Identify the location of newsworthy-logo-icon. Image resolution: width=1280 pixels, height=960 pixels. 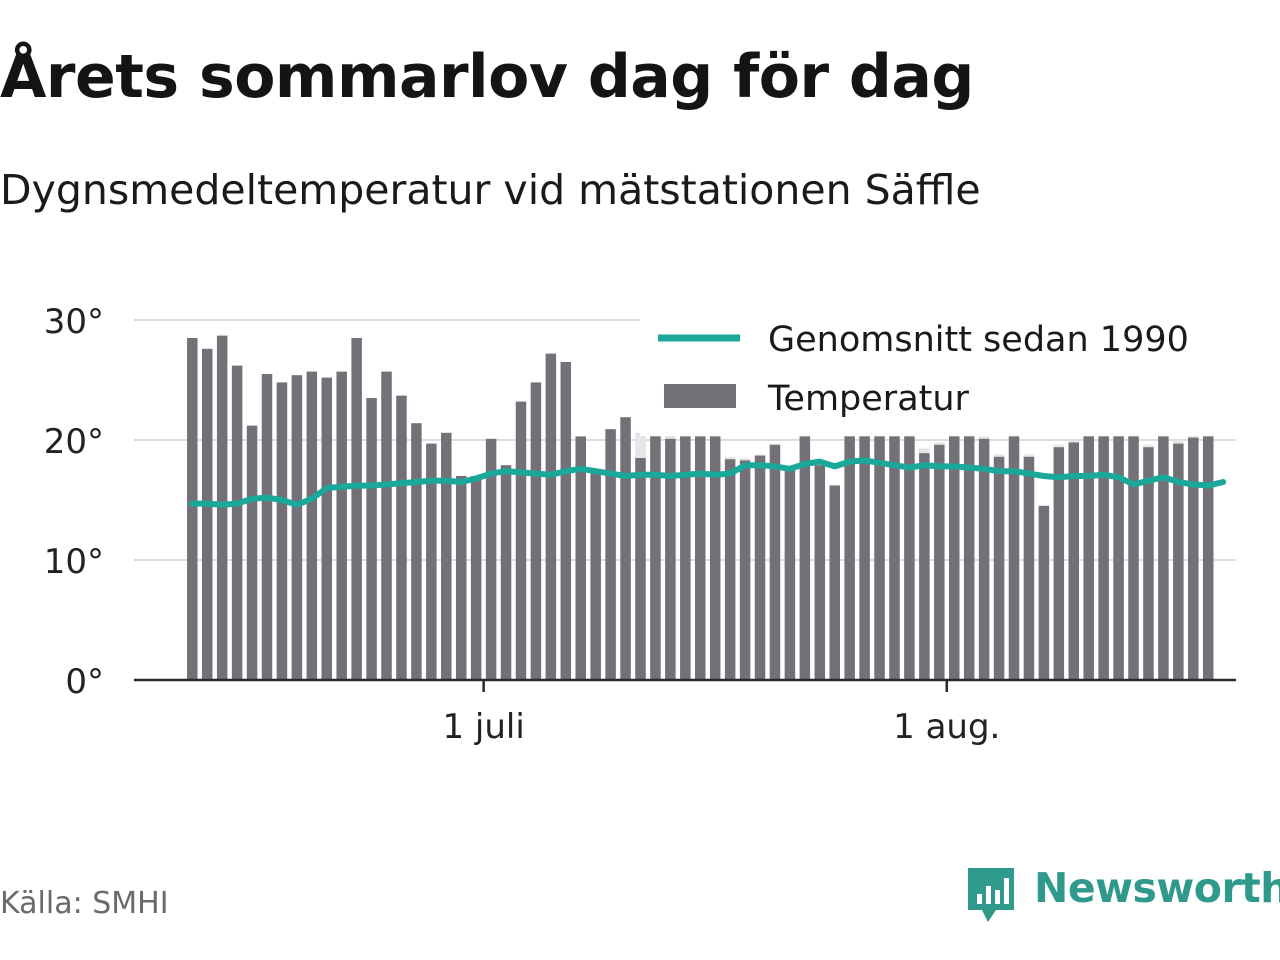
(991, 895).